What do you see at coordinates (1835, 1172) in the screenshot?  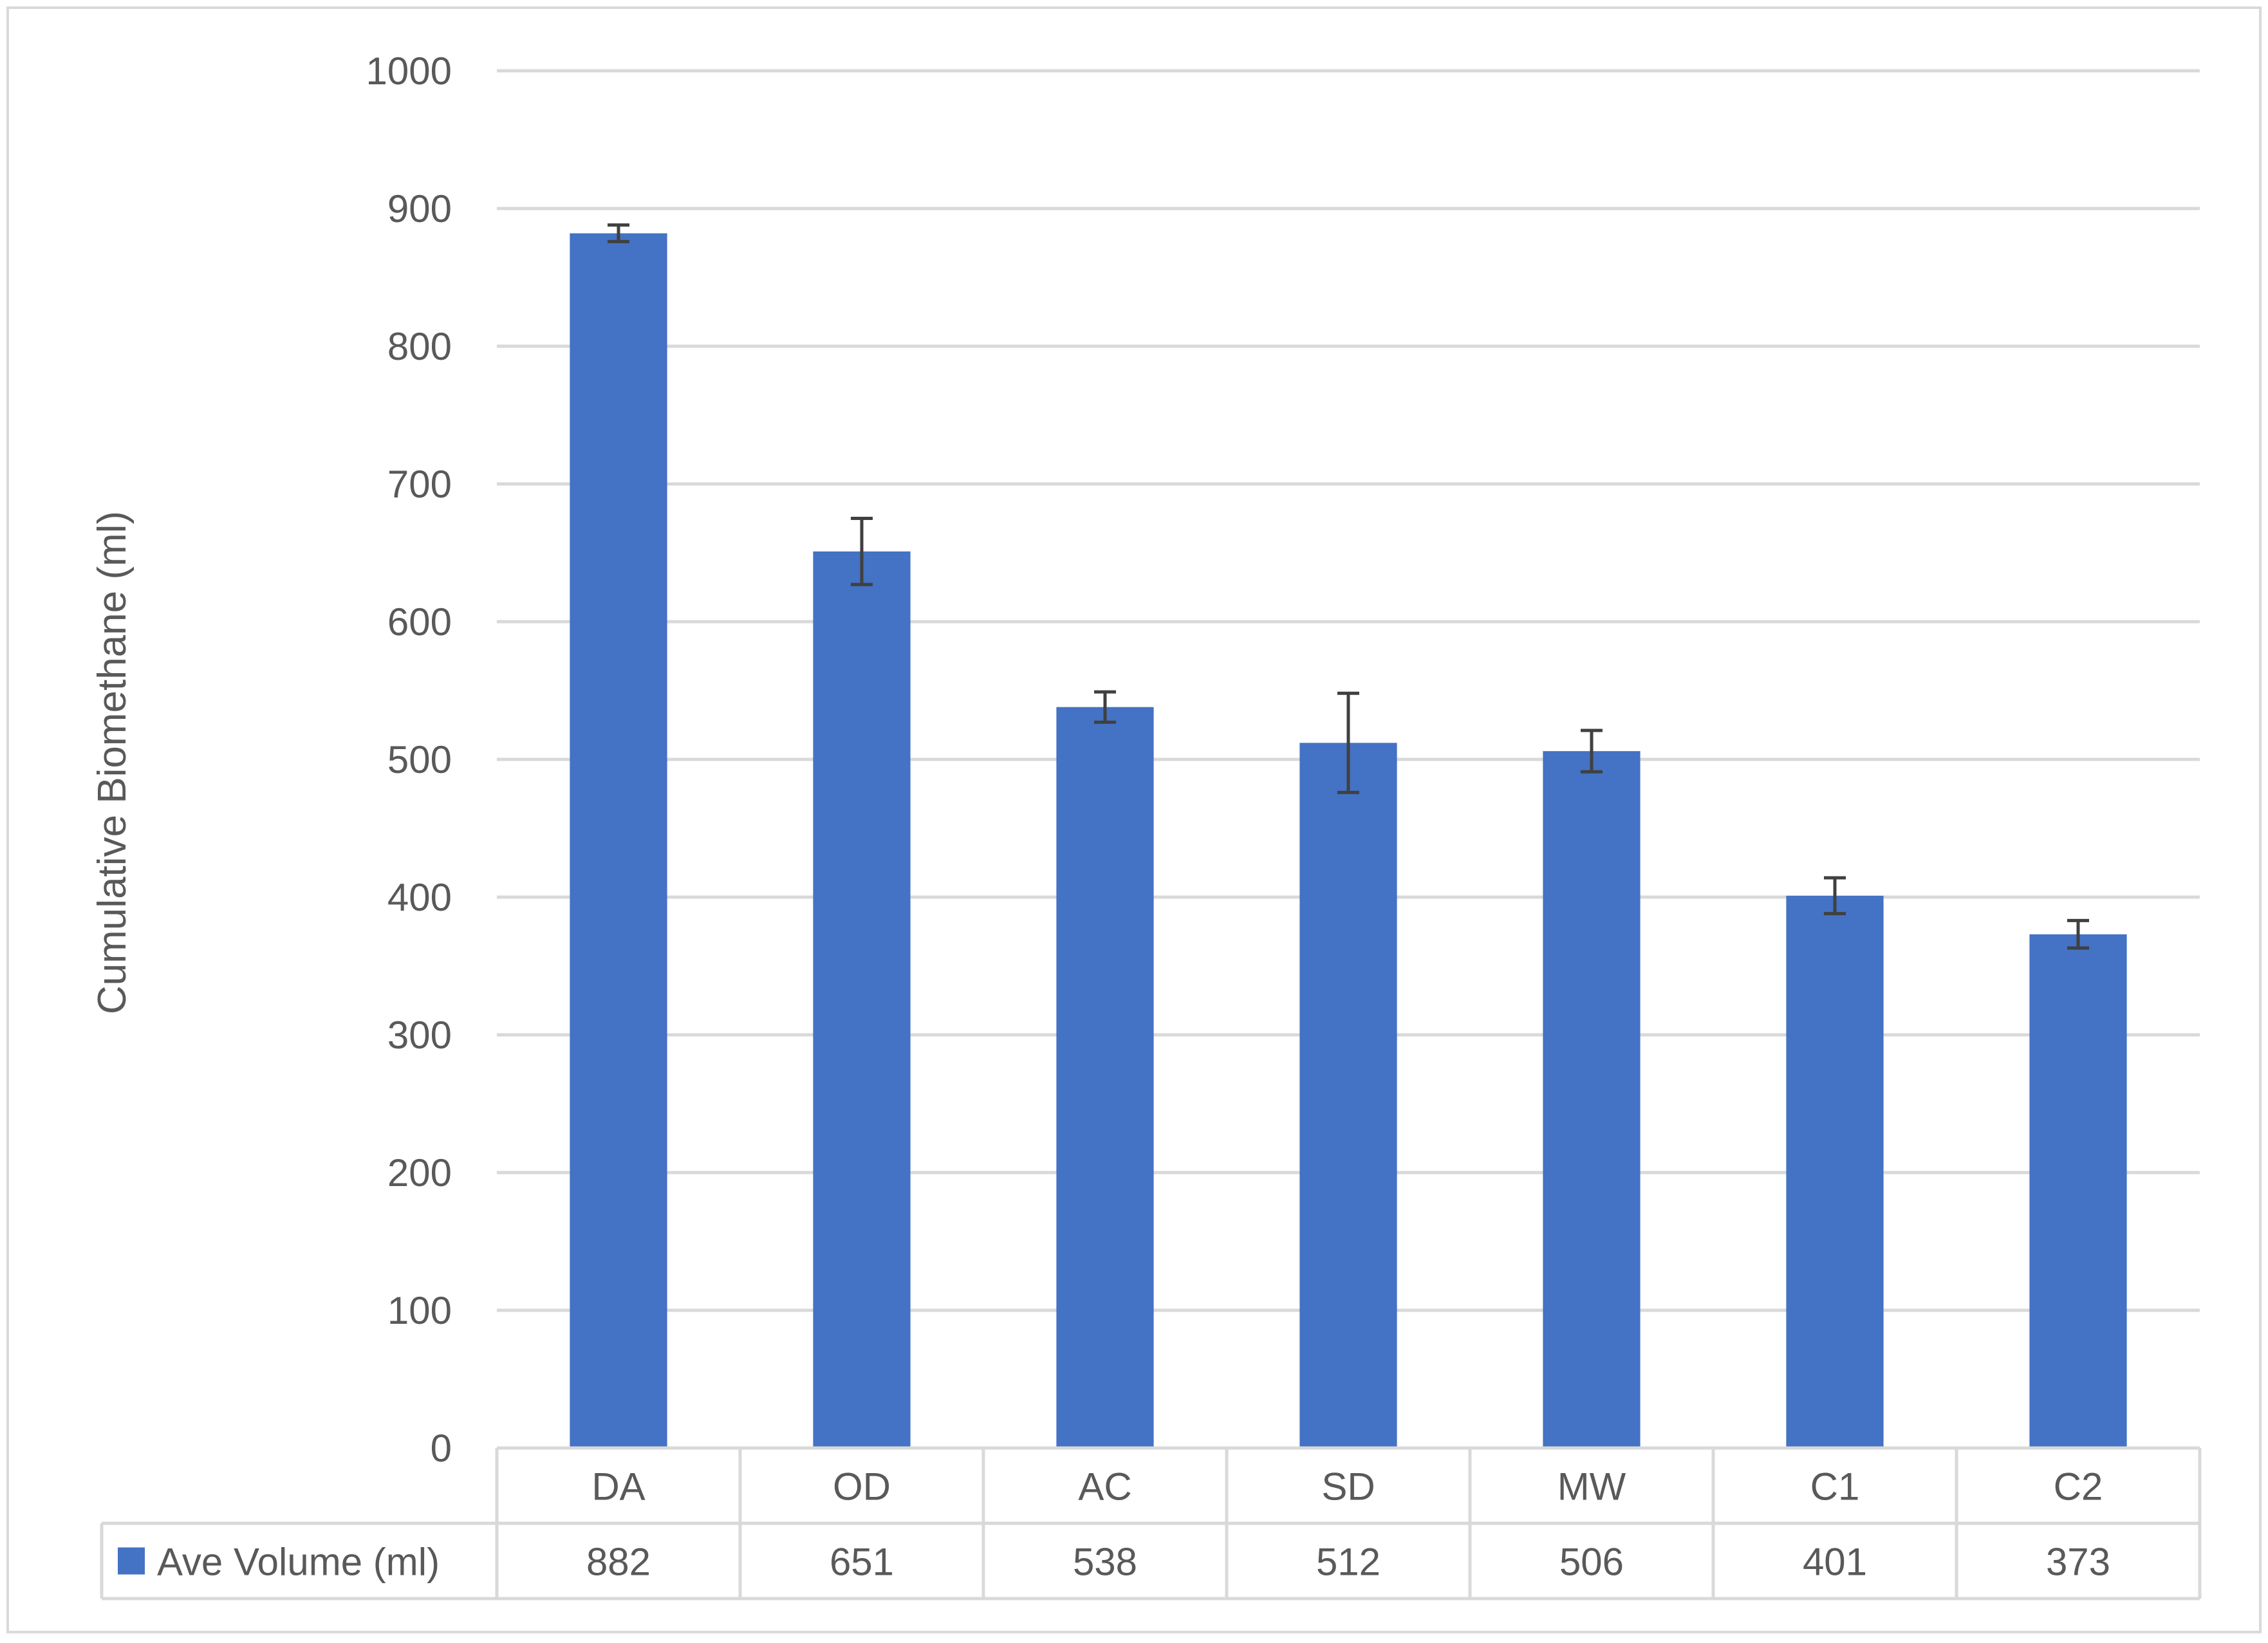 I see `bar-c1` at bounding box center [1835, 1172].